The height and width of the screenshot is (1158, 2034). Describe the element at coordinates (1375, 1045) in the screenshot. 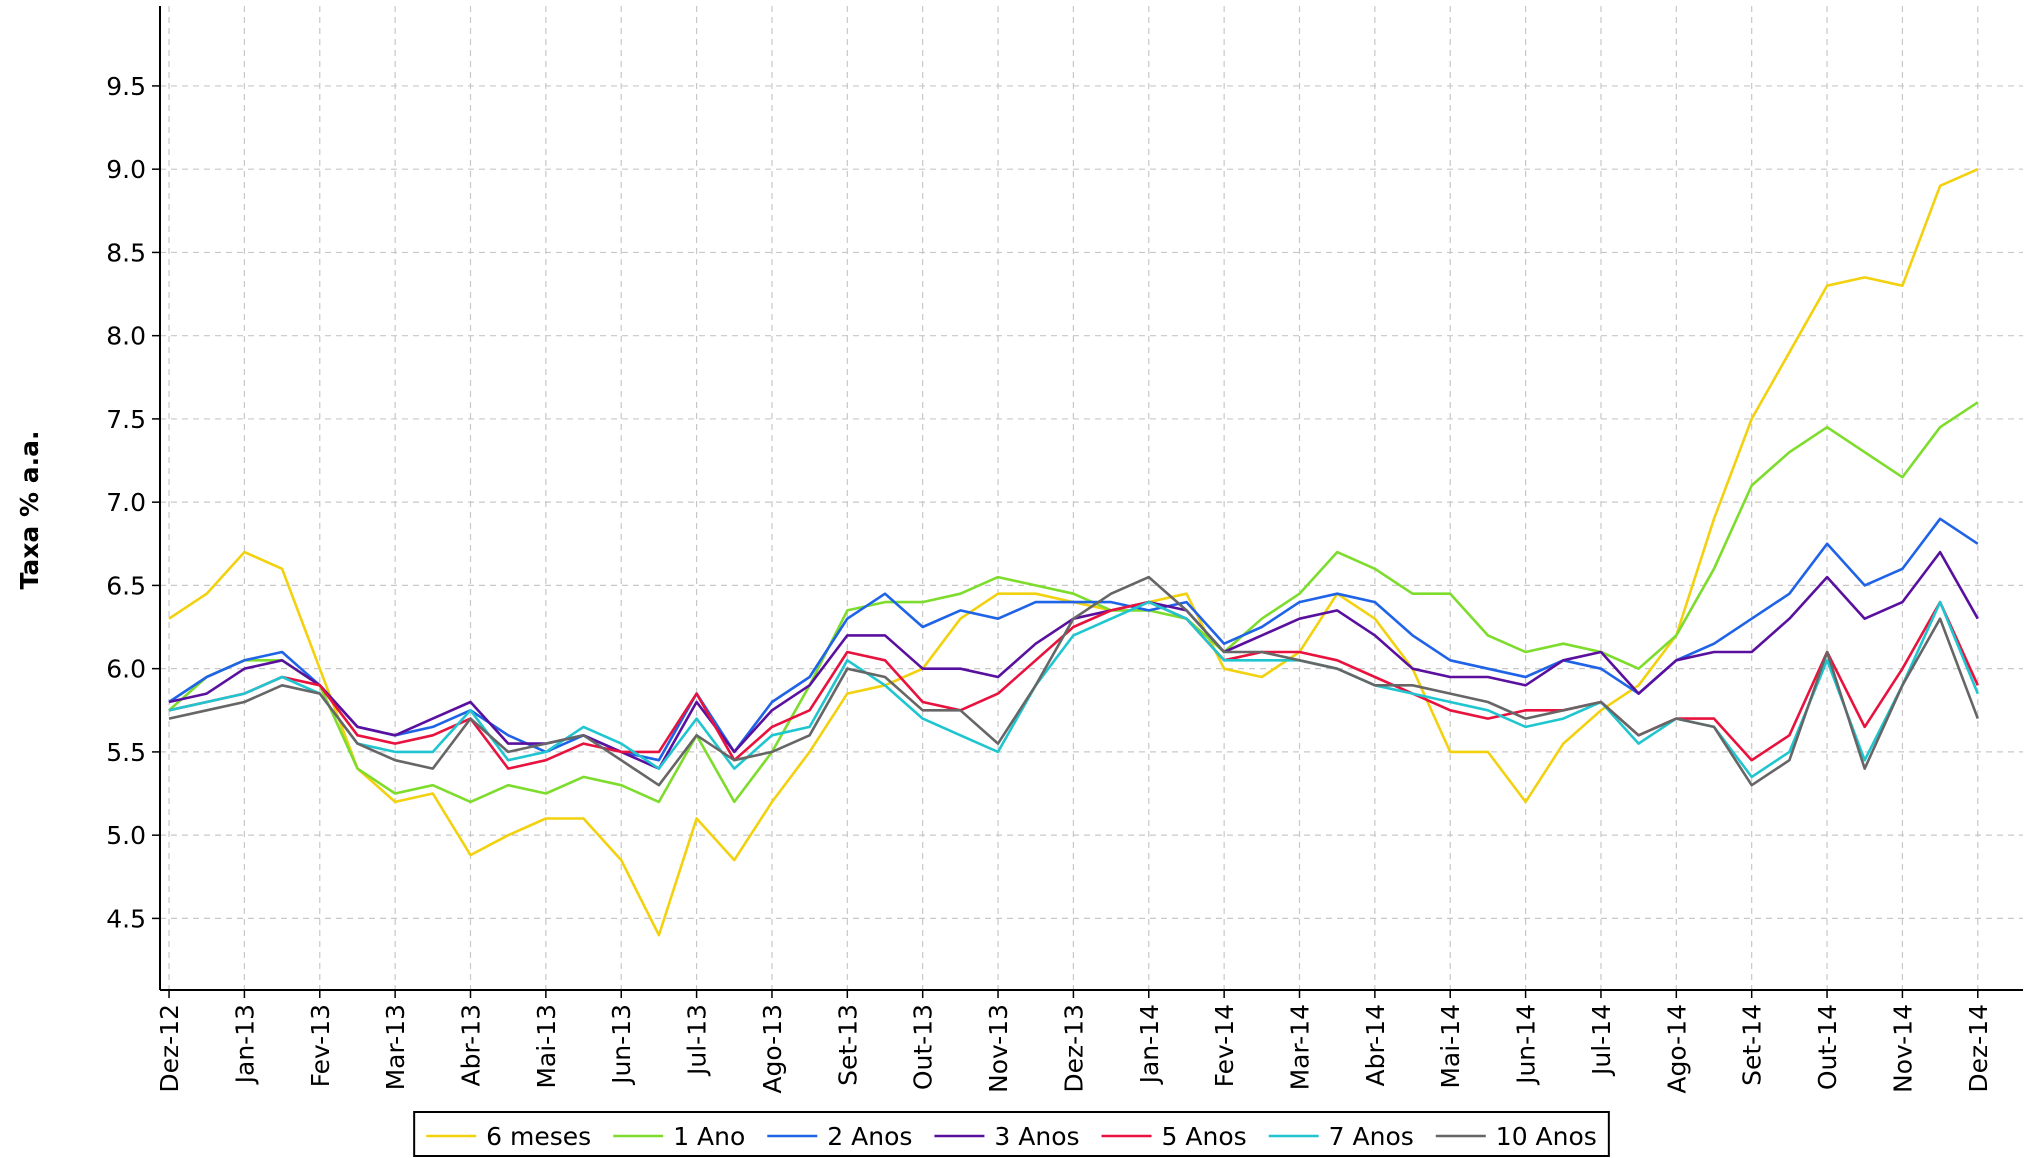

I see `x-tick-label: Abr-14` at that location.